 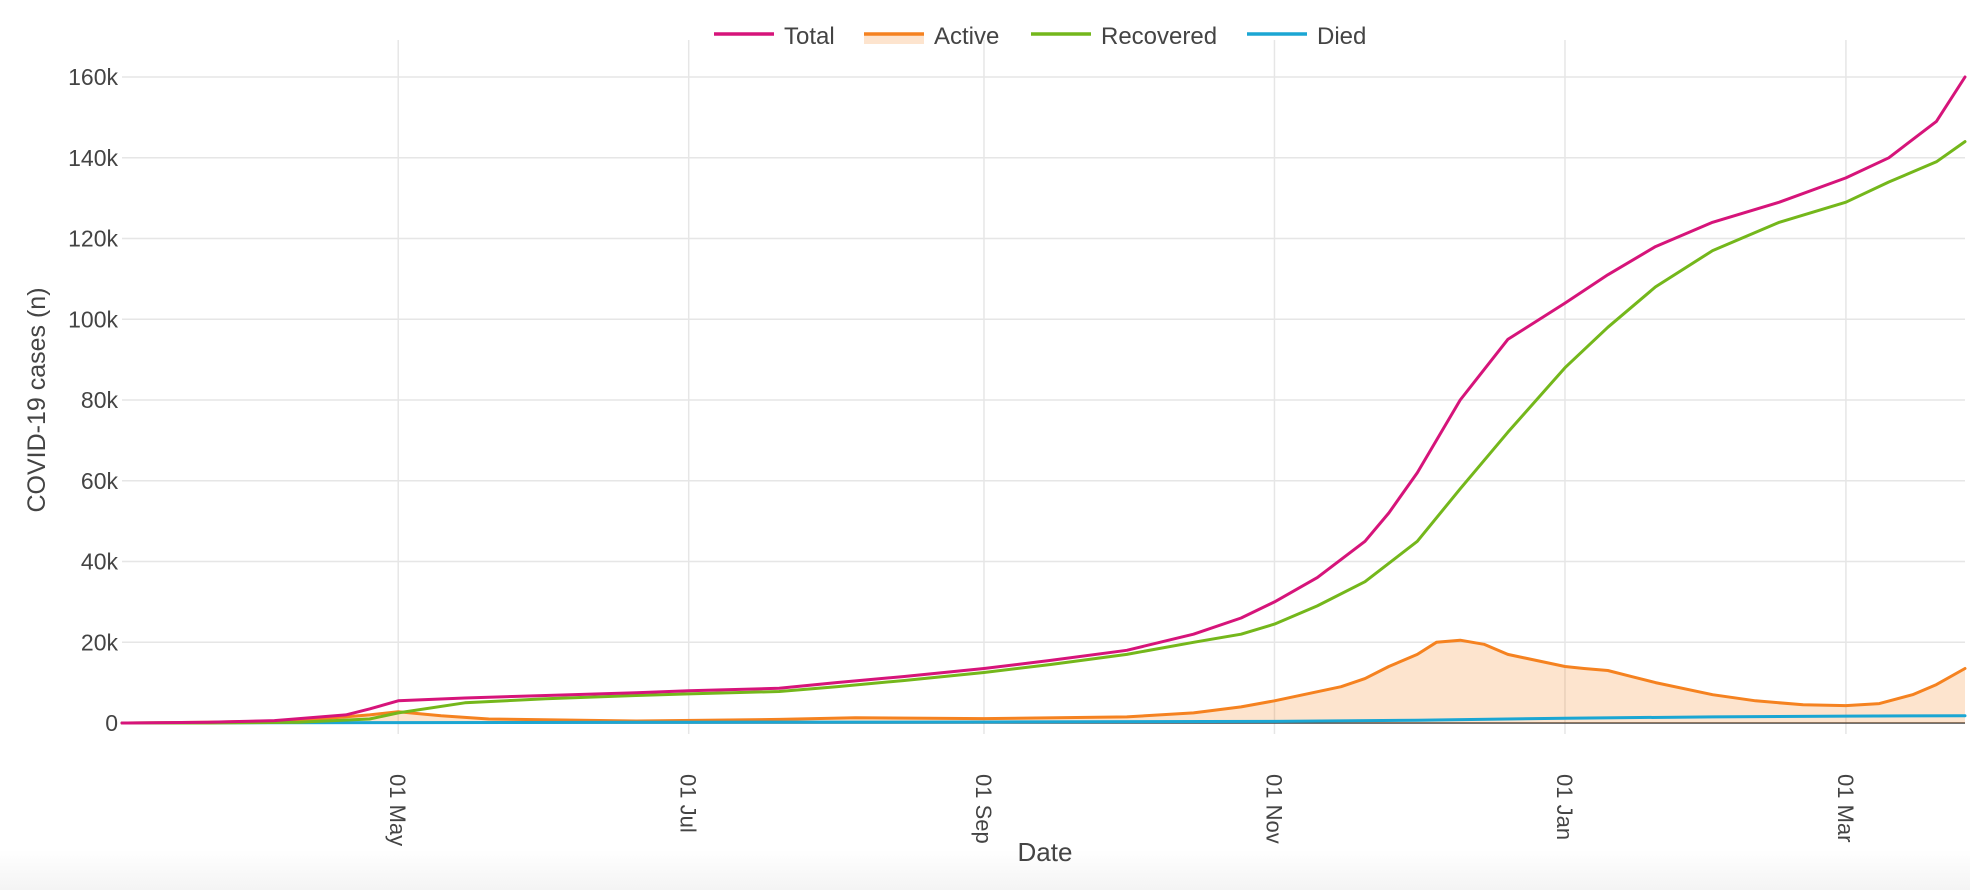 What do you see at coordinates (894, 39) in the screenshot?
I see `legend-swatch-fill` at bounding box center [894, 39].